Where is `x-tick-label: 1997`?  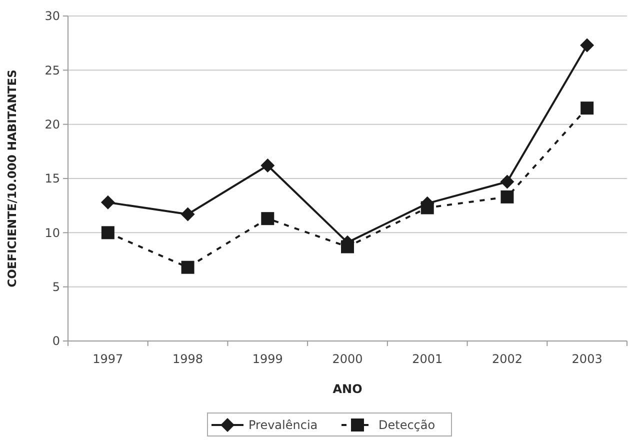
x-tick-label: 1997 is located at coordinates (108, 359).